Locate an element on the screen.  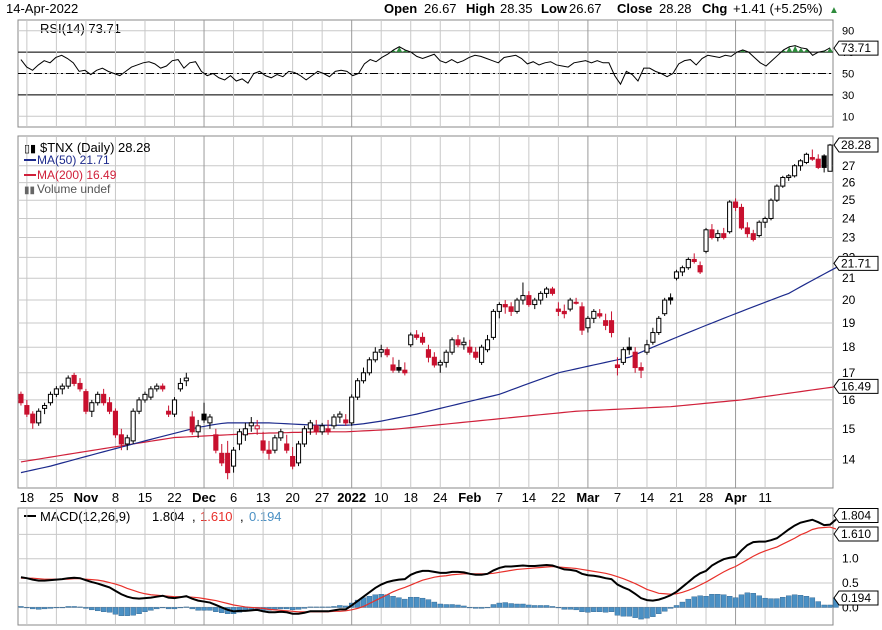
header-chg-label: Chg is located at coordinates (714, 8).